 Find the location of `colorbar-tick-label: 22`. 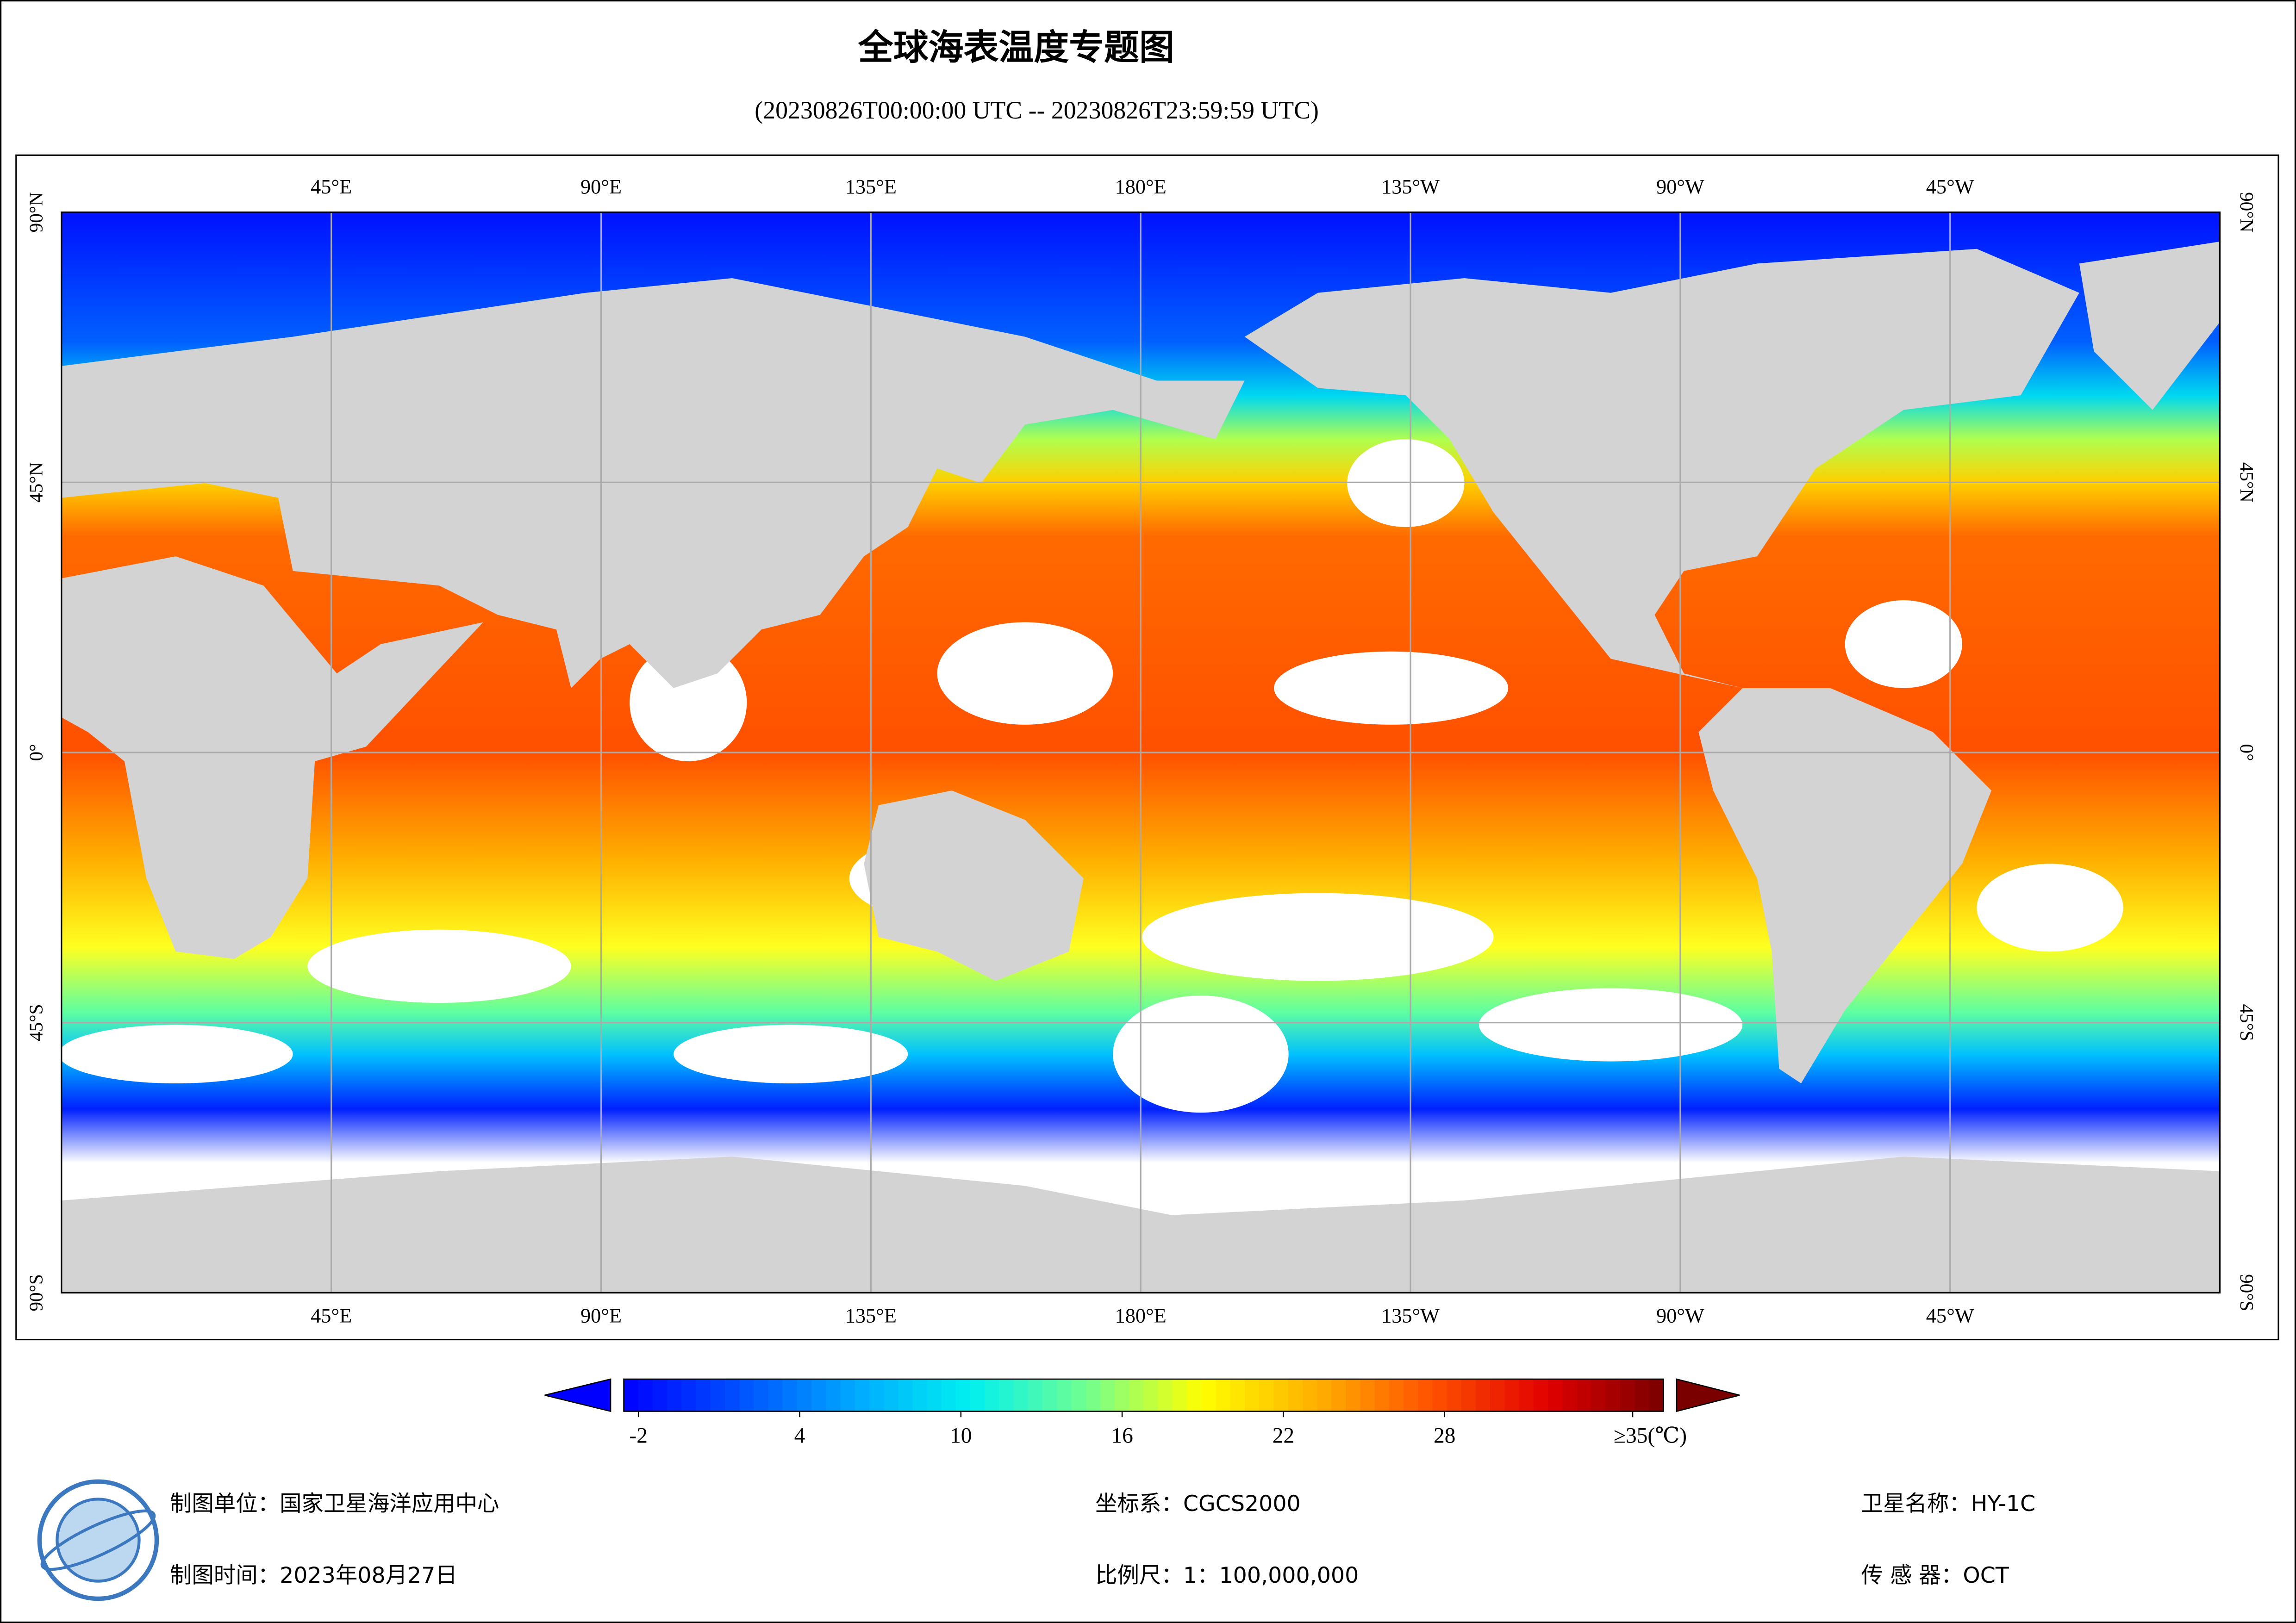

colorbar-tick-label: 22 is located at coordinates (1283, 1436).